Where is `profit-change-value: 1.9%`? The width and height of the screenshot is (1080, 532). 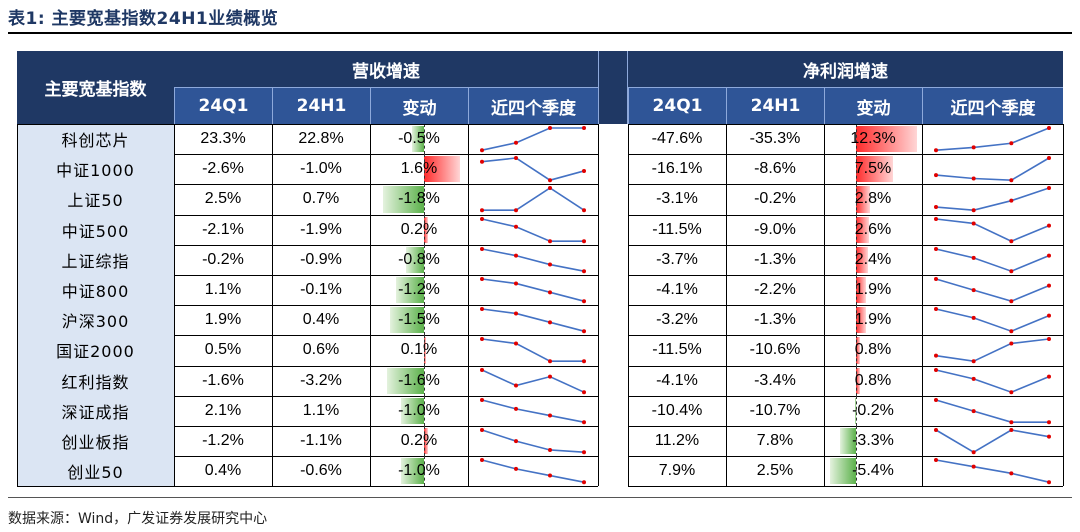 profit-change-value: 1.9% is located at coordinates (873, 320).